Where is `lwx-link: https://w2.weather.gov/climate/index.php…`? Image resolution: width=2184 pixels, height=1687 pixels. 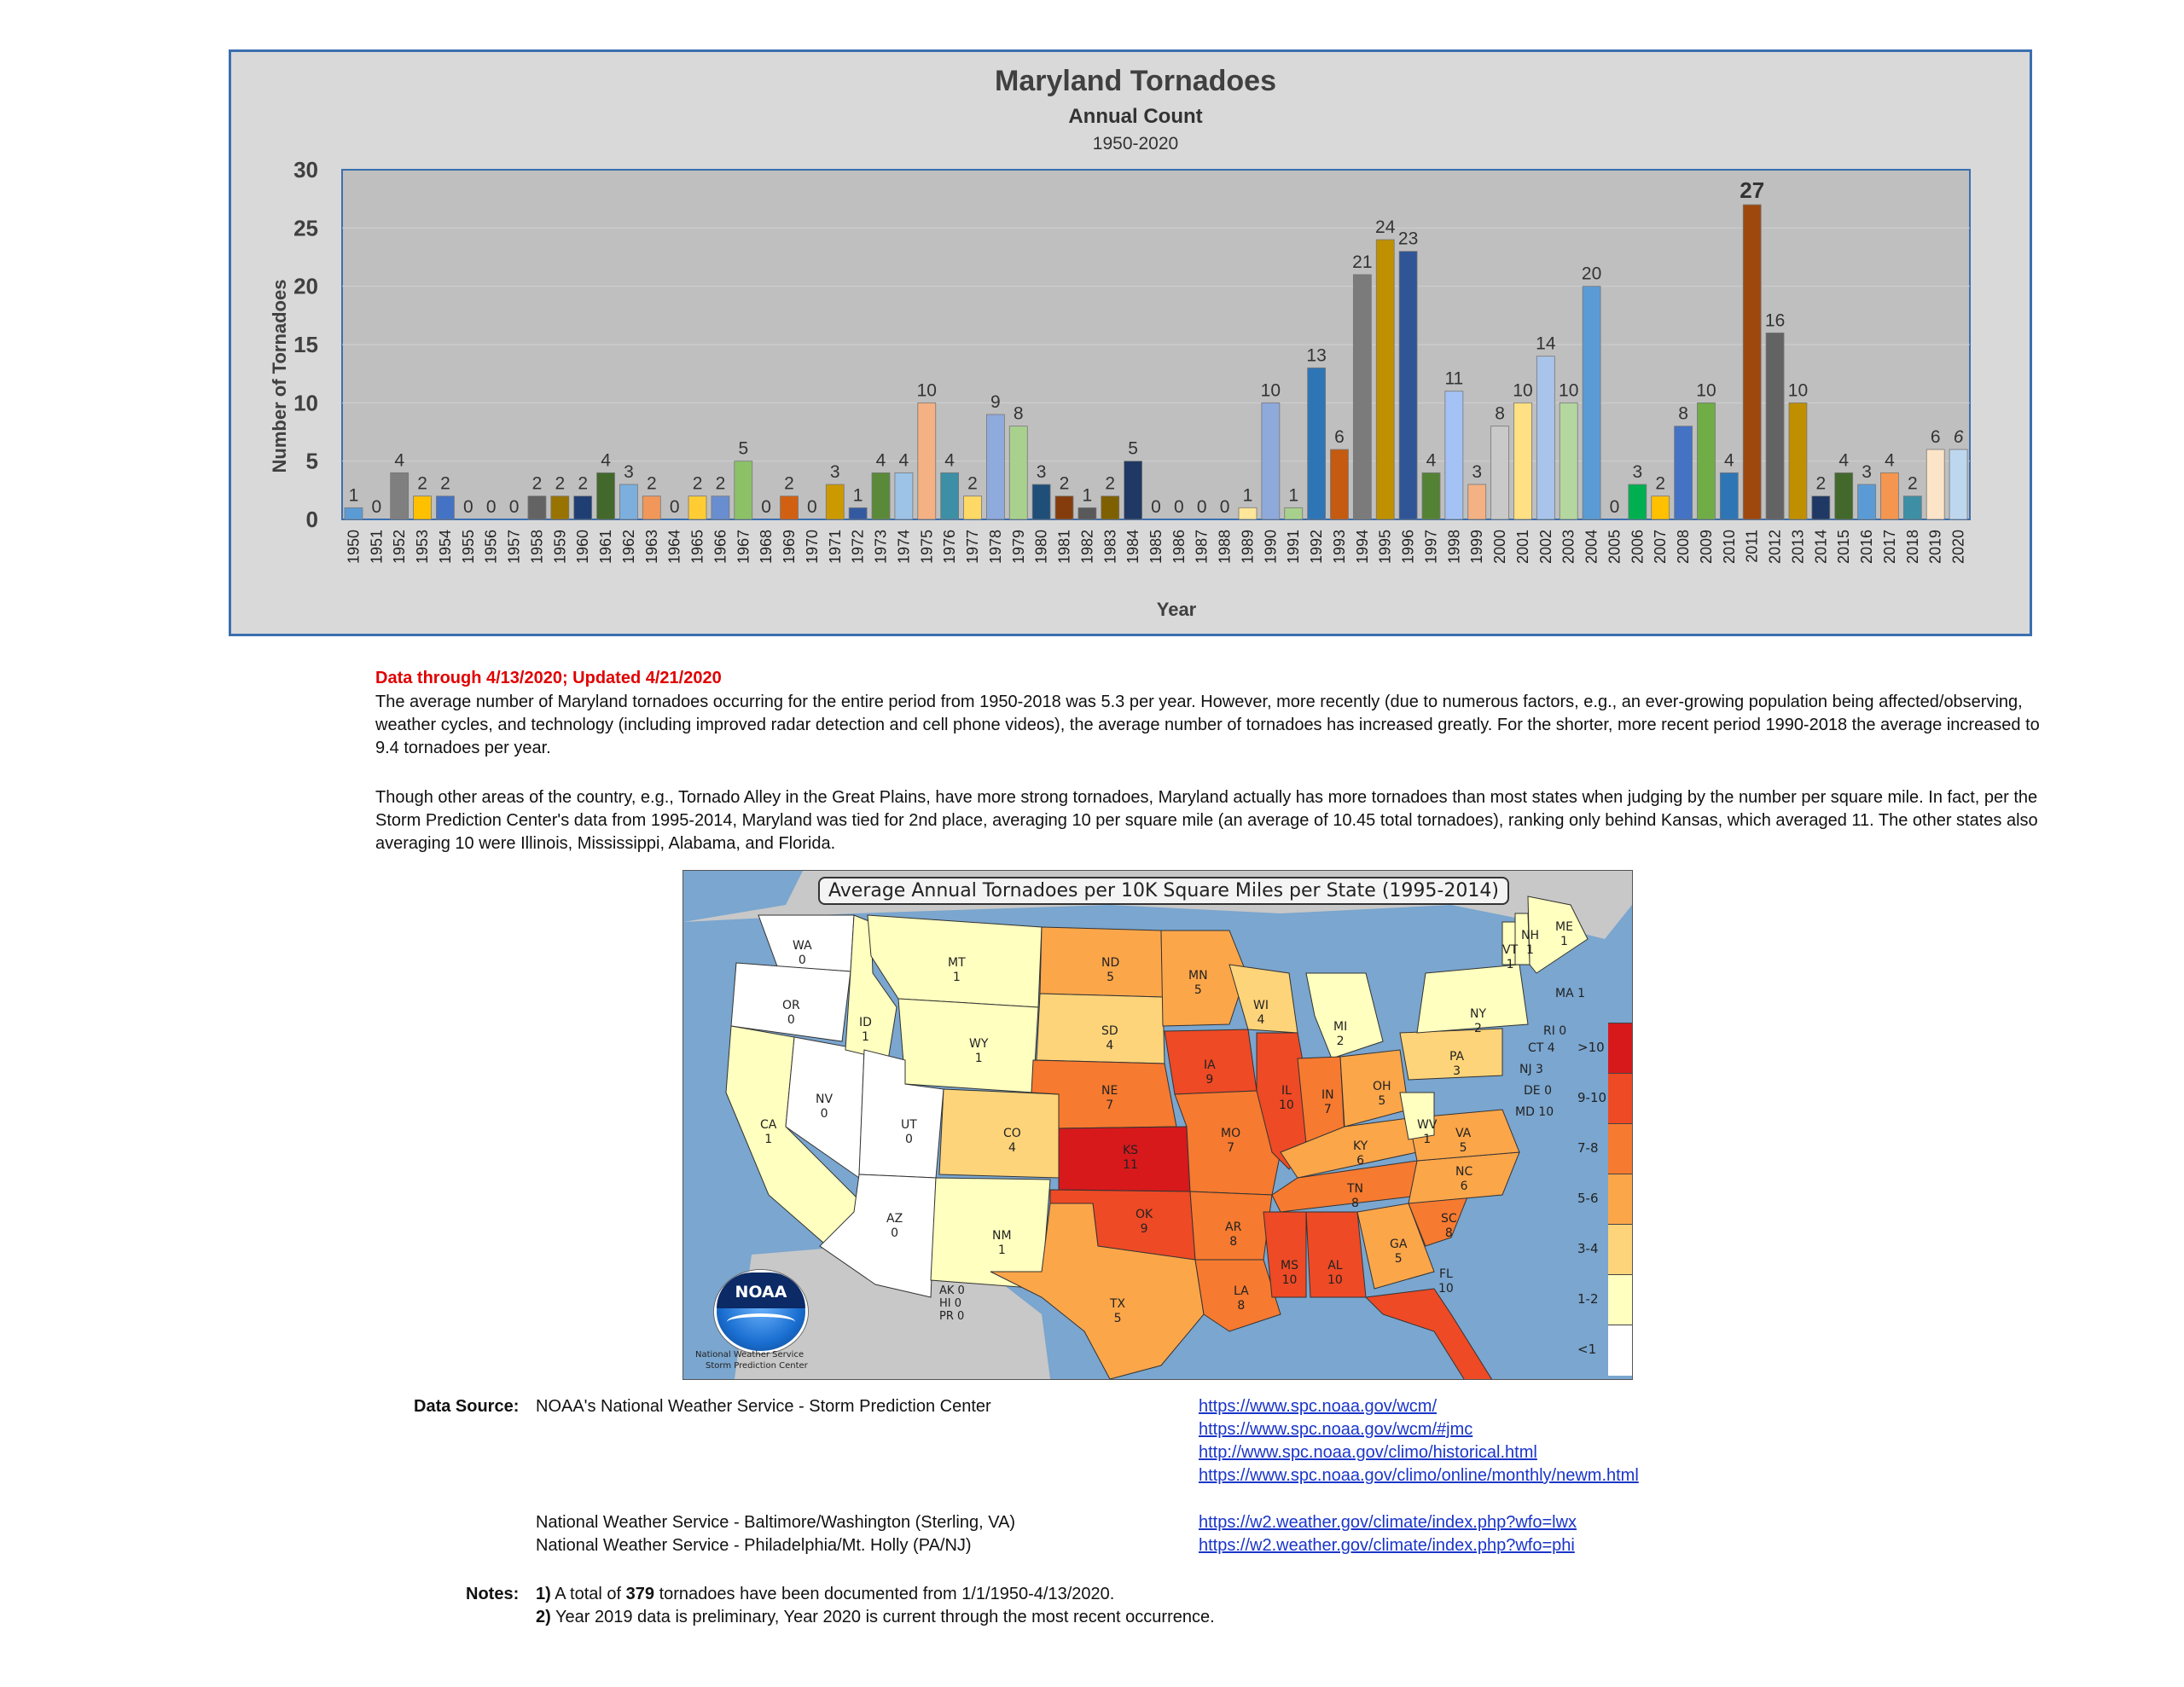
lwx-link: https://w2.weather.gov/climate/index.php… is located at coordinates (1388, 1522).